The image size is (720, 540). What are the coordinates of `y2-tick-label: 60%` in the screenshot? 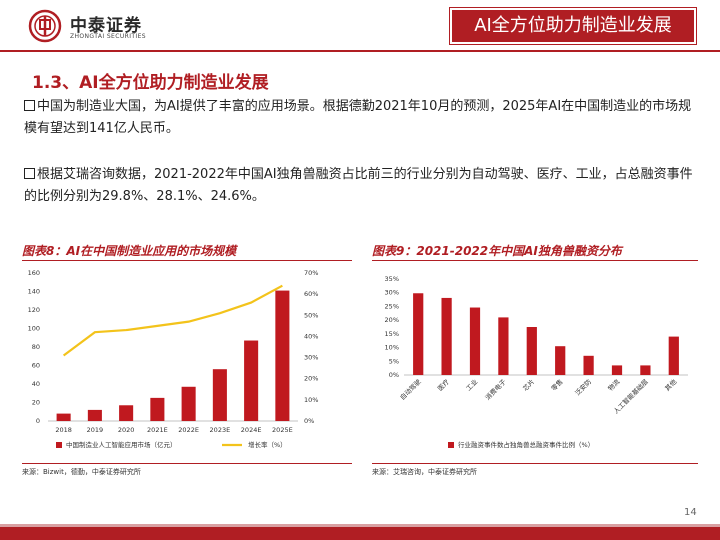 It's located at (311, 294).